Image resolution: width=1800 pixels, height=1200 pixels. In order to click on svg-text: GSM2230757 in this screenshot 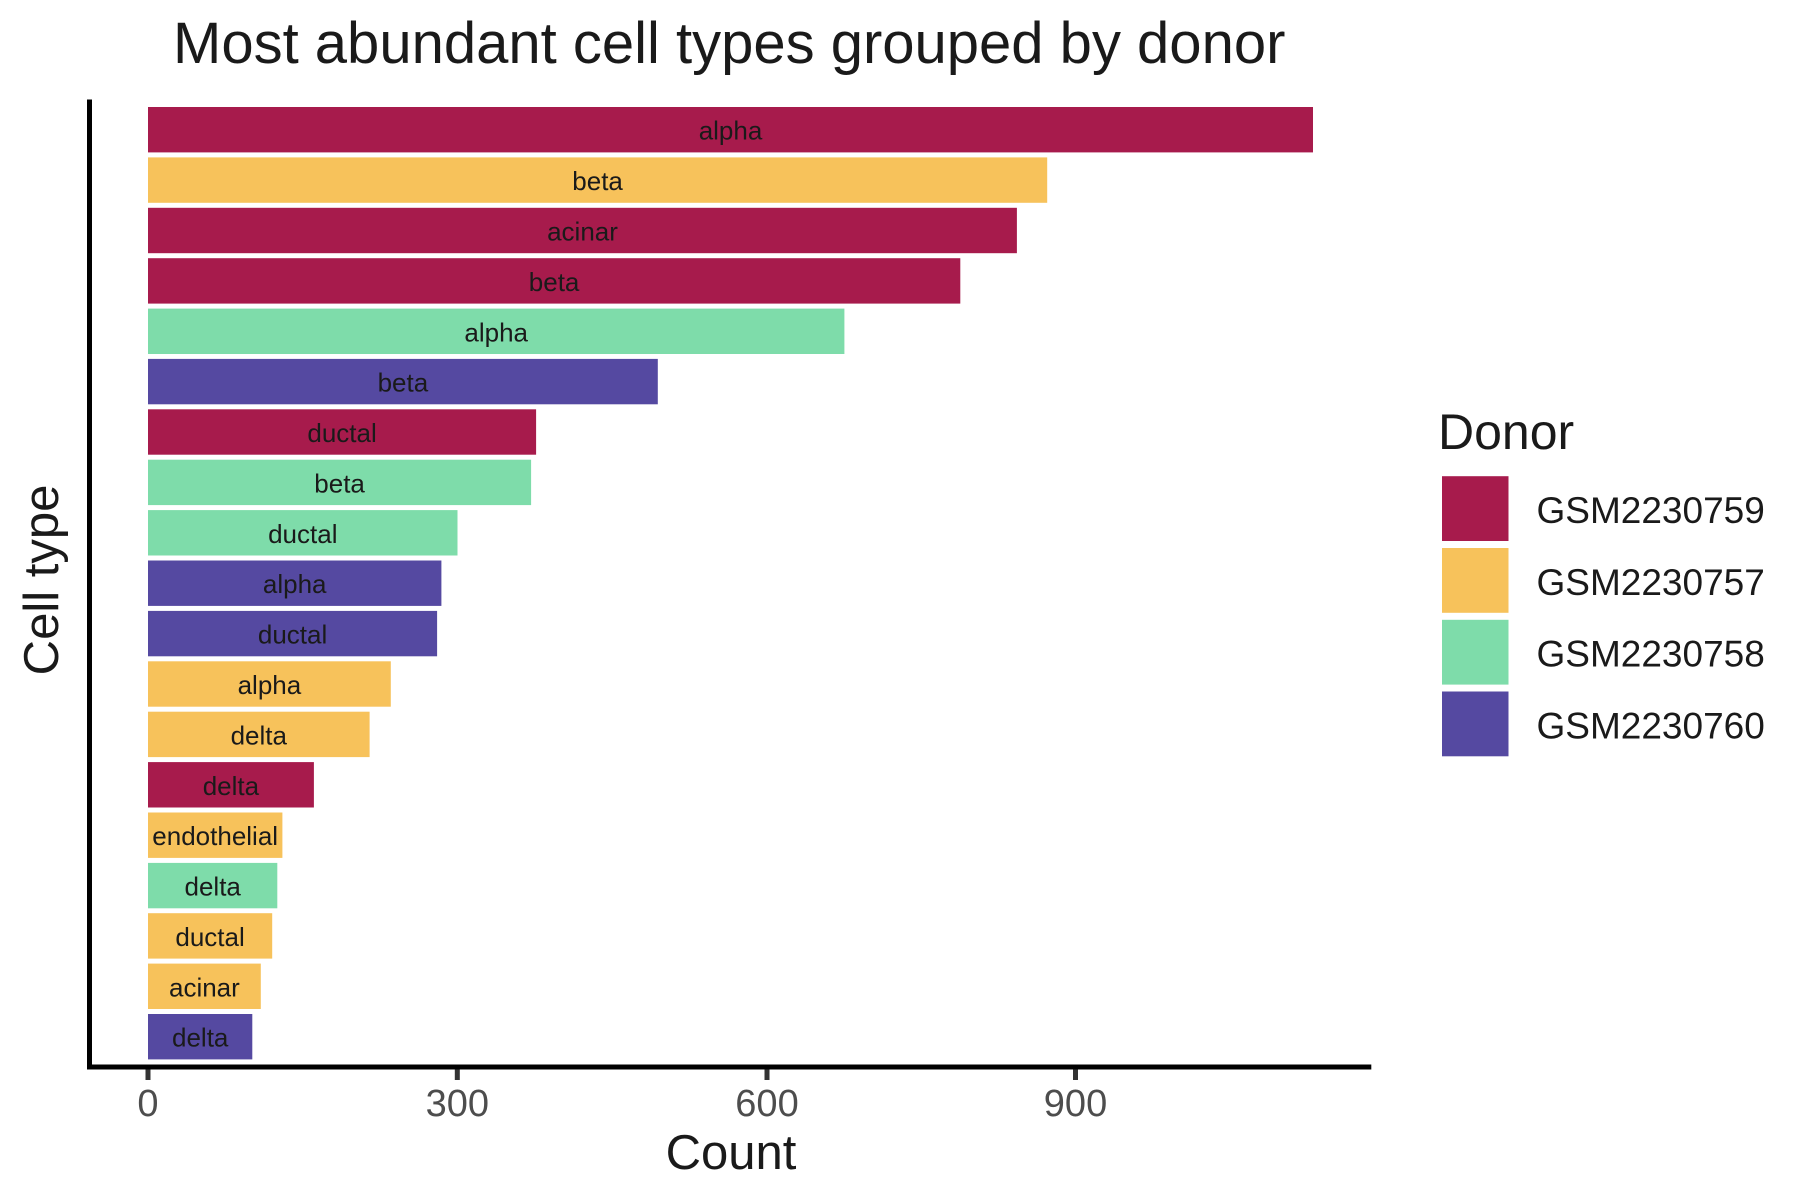, I will do `click(1651, 582)`.